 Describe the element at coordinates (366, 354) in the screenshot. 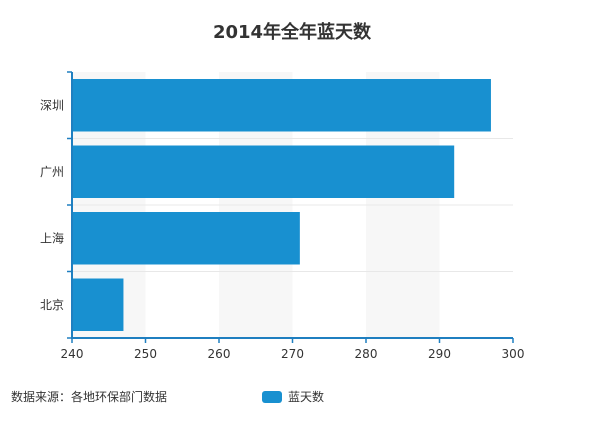

I see `x-tick-label: 280` at that location.